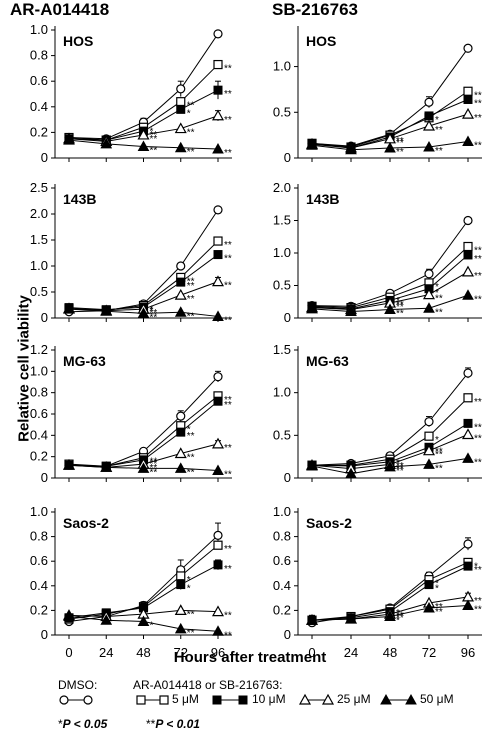 The height and width of the screenshot is (756, 500). Describe the element at coordinates (39, 239) in the screenshot. I see `y-tick-label: 1.5` at that location.